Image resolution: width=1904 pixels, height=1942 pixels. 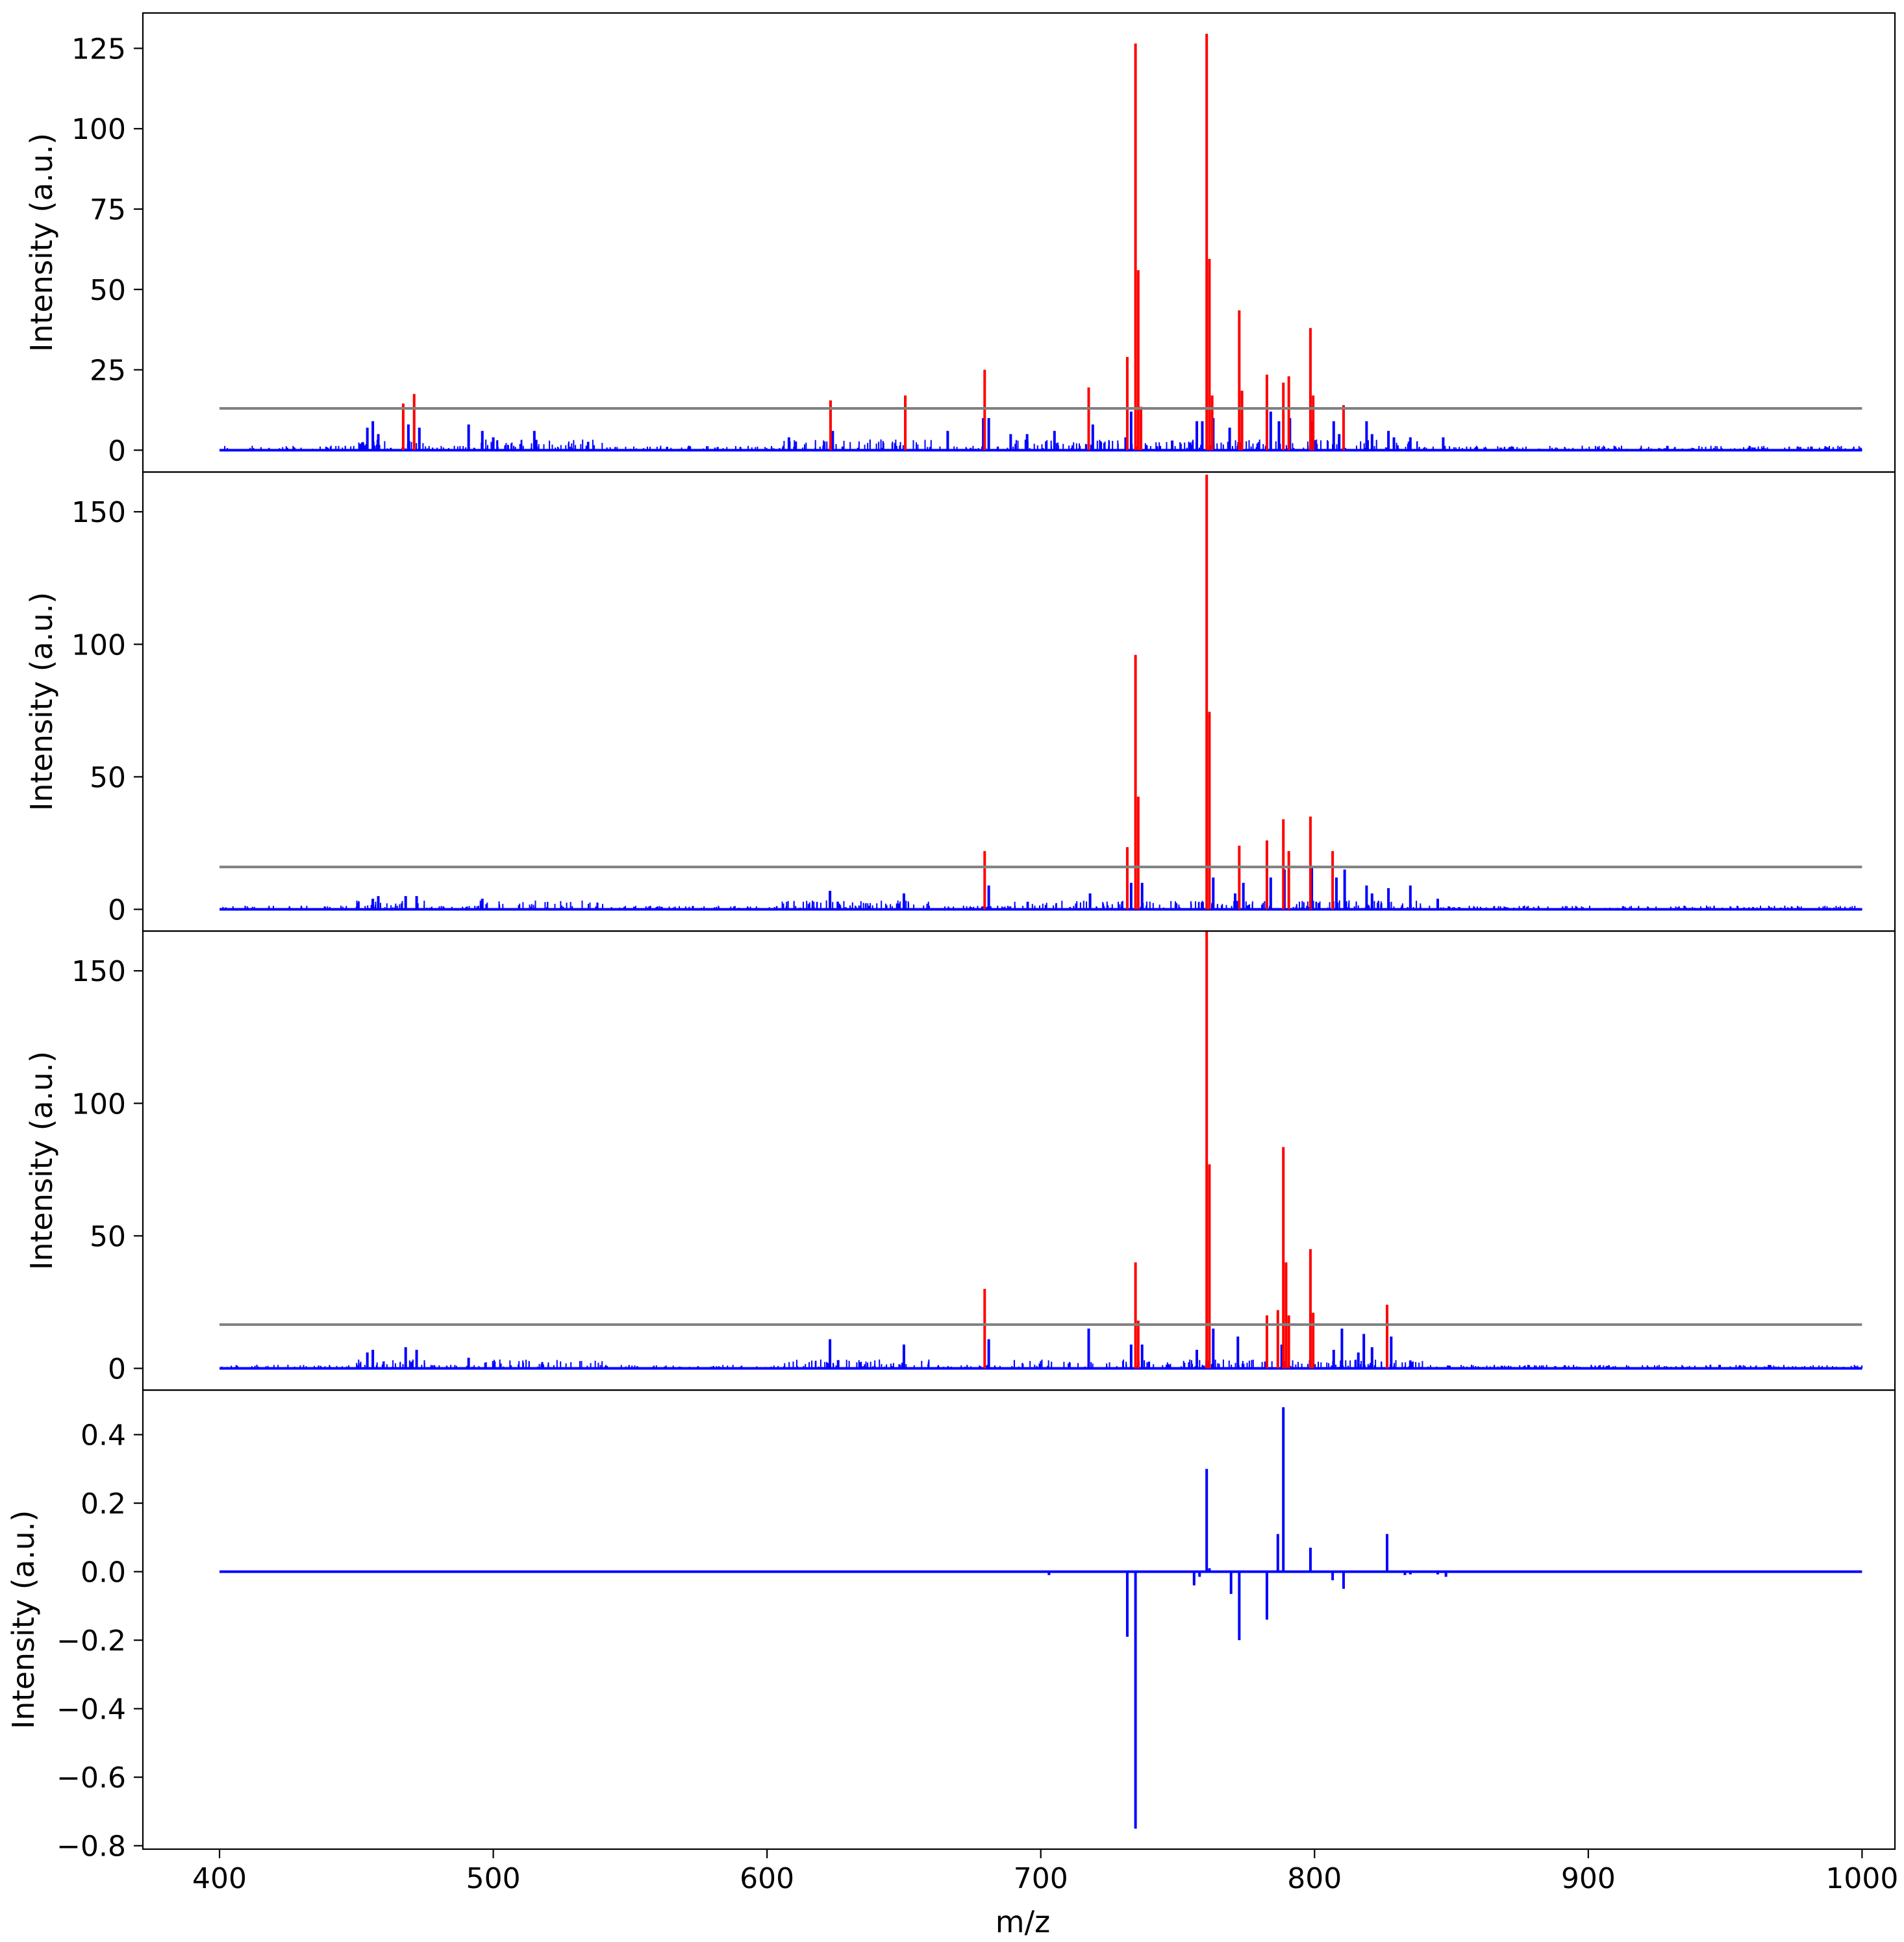 I want to click on spectrum-noise, so click(x=1042, y=905).